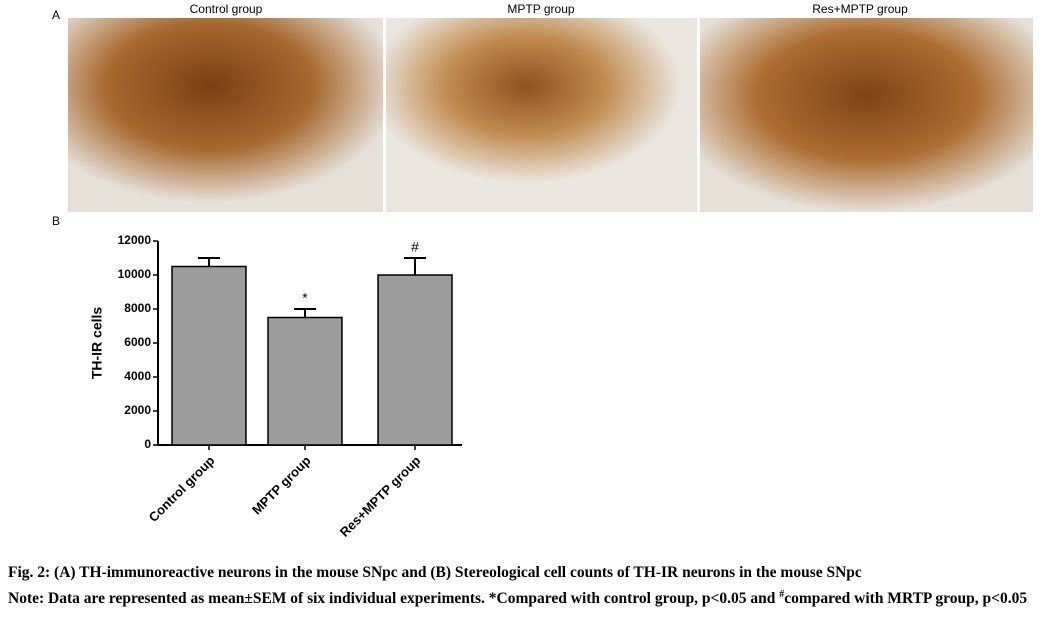 The width and height of the screenshot is (1050, 633). What do you see at coordinates (906, 599) in the screenshot?
I see `note-text: compared with MRTP group, p<0.05` at bounding box center [906, 599].